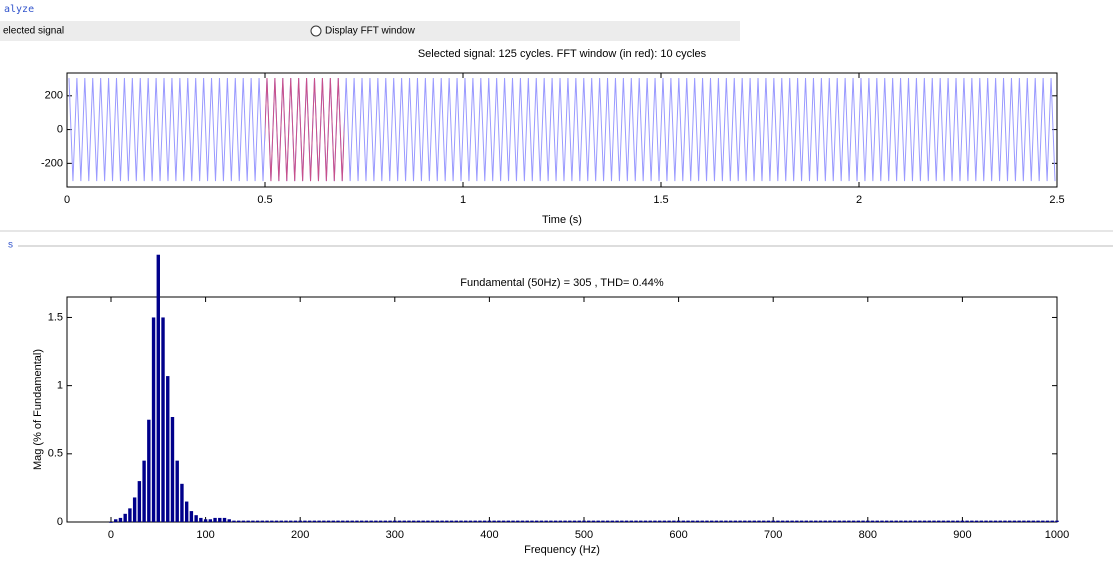  Describe the element at coordinates (489, 535) in the screenshot. I see `x-tick-label: 400` at that location.